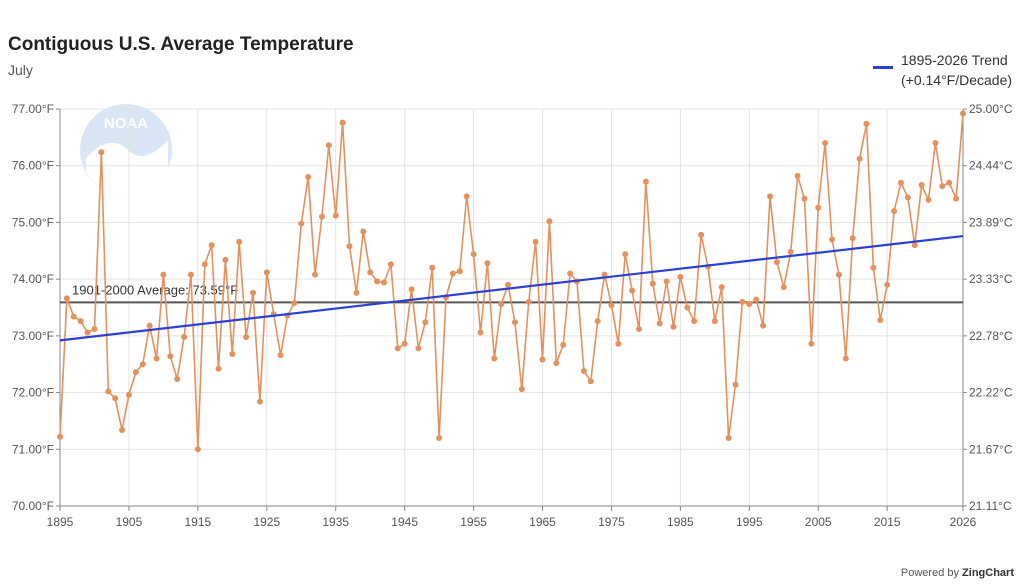 This screenshot has height=585, width=1024. What do you see at coordinates (33, 449) in the screenshot?
I see `y-tick-label-left: 71.00°F` at bounding box center [33, 449].